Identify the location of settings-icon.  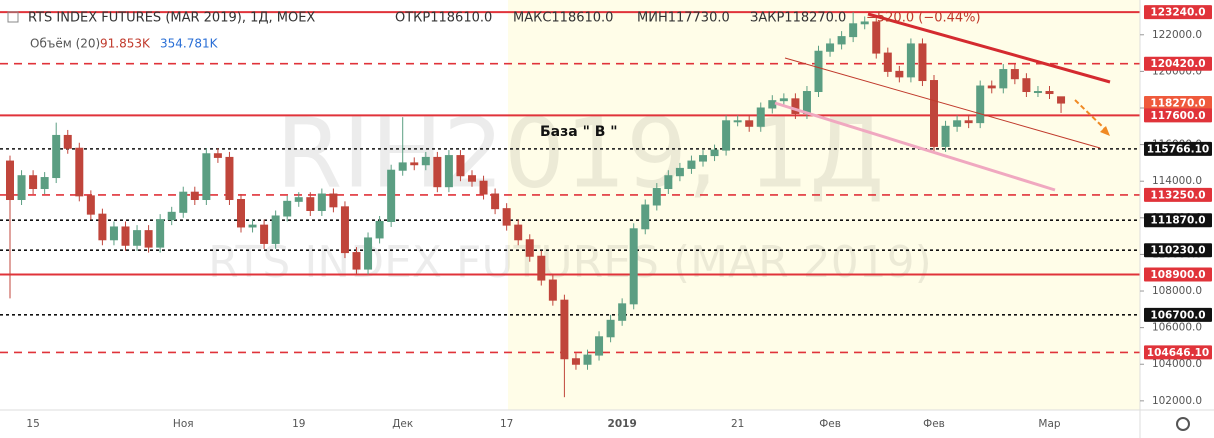
(1183, 424).